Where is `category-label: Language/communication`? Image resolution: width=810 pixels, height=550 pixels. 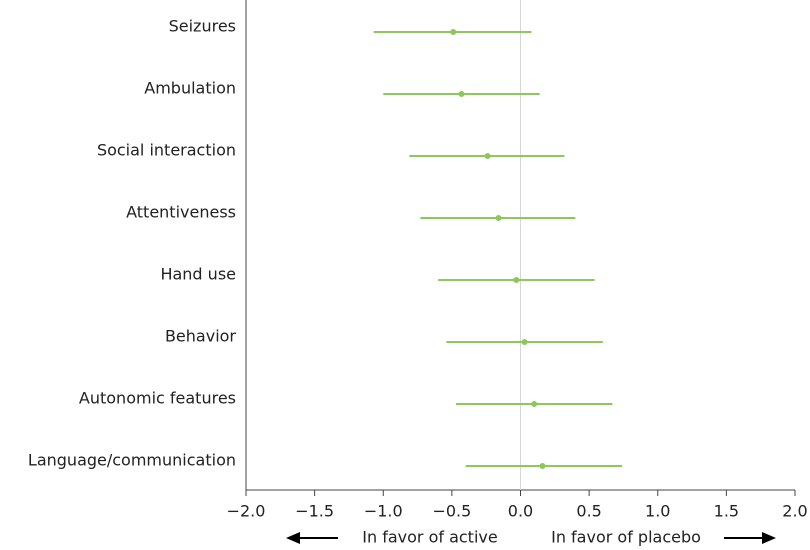 category-label: Language/communication is located at coordinates (132, 460).